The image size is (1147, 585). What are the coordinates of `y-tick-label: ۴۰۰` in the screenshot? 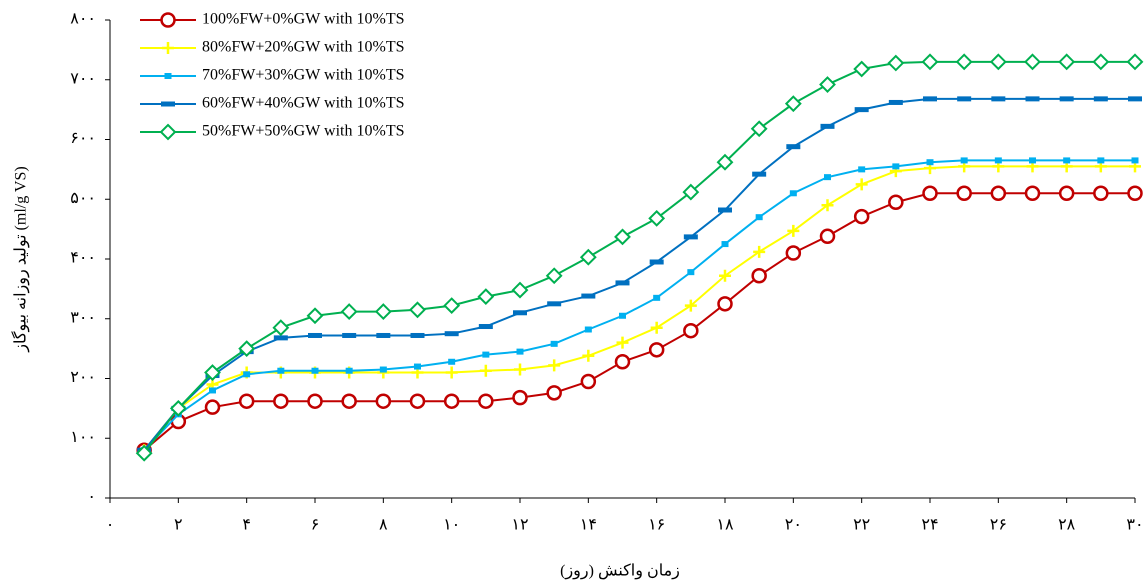 It's located at (83, 258).